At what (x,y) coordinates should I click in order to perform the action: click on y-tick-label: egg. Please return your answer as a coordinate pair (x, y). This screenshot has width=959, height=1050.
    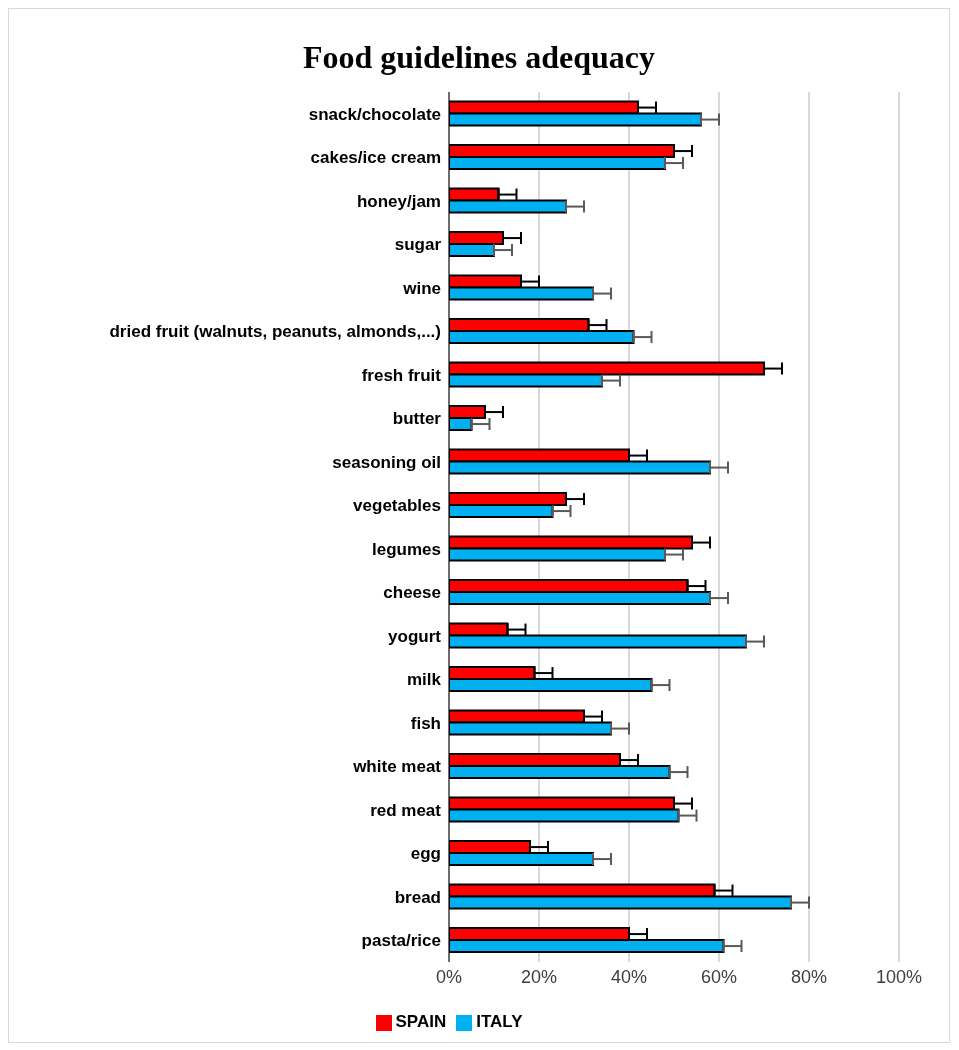
    Looking at the image, I should click on (425, 854).